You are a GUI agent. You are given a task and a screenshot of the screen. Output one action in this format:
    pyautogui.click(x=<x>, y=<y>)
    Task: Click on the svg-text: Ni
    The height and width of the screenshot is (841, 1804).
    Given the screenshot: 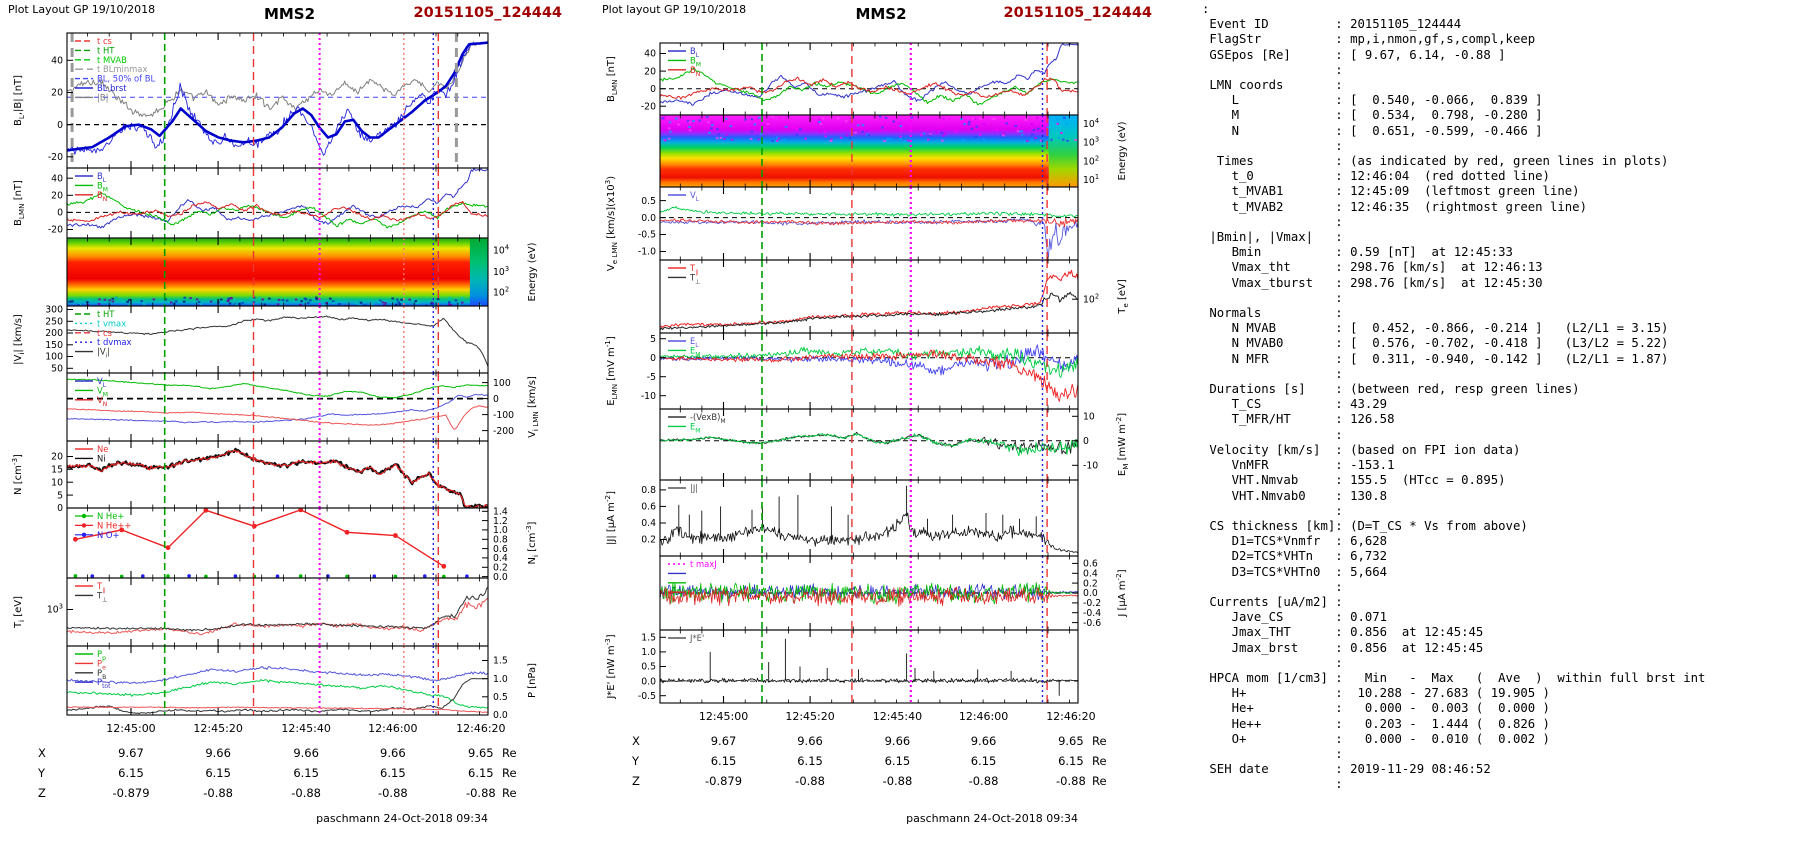 What is the action you would take?
    pyautogui.click(x=101, y=458)
    